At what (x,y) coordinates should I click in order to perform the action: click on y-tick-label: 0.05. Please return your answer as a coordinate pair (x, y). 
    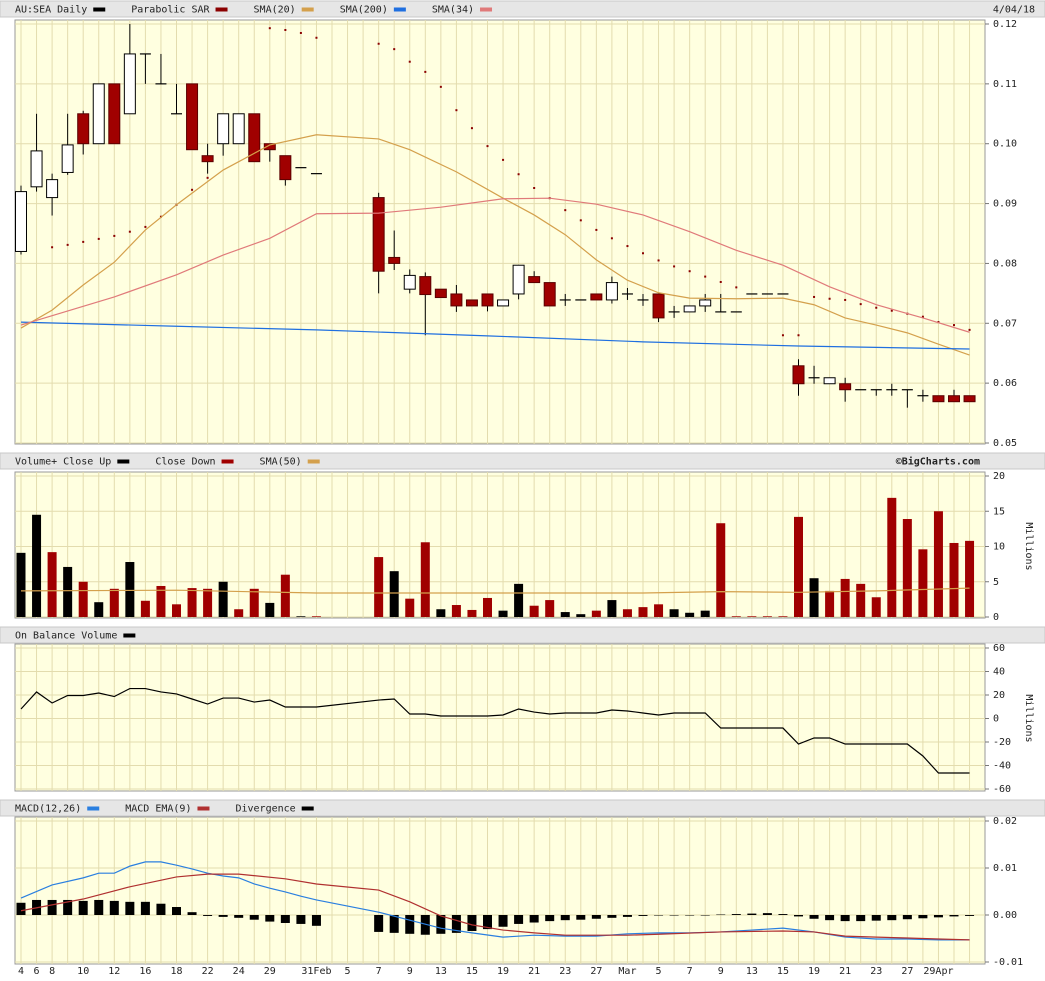
    Looking at the image, I should click on (1005, 443).